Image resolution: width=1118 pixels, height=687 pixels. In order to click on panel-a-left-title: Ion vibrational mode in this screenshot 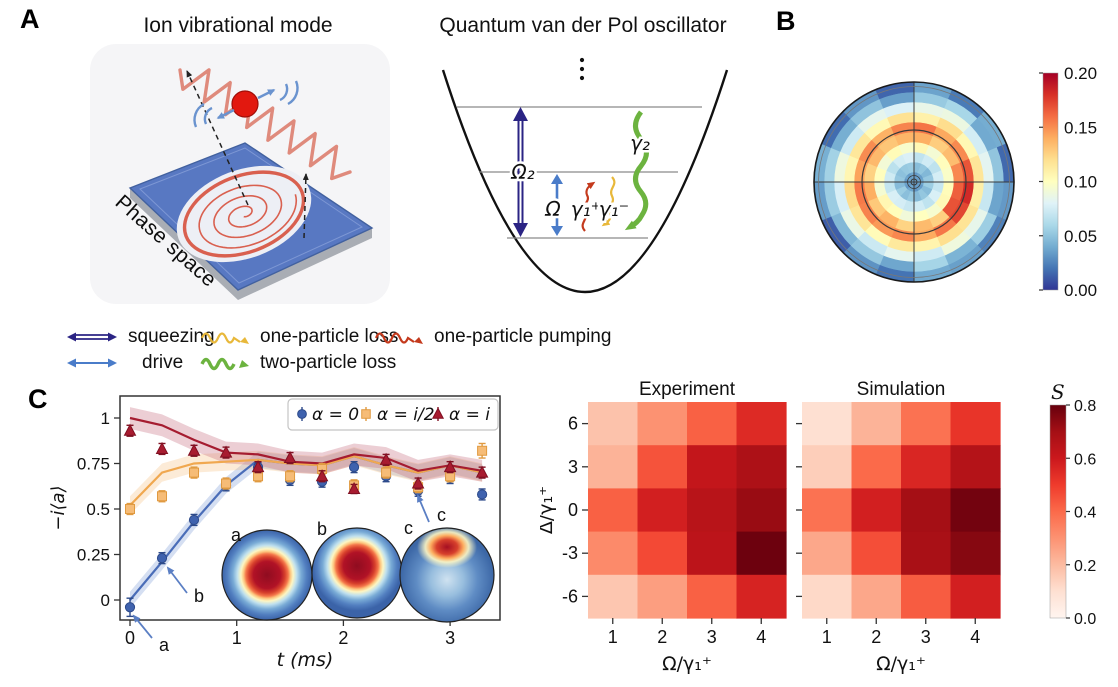, I will do `click(238, 25)`.